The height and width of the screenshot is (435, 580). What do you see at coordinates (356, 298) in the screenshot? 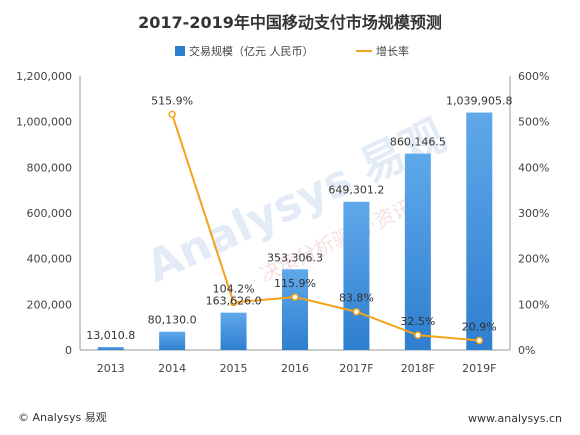
I see `growth-value-label: 83.8%` at bounding box center [356, 298].